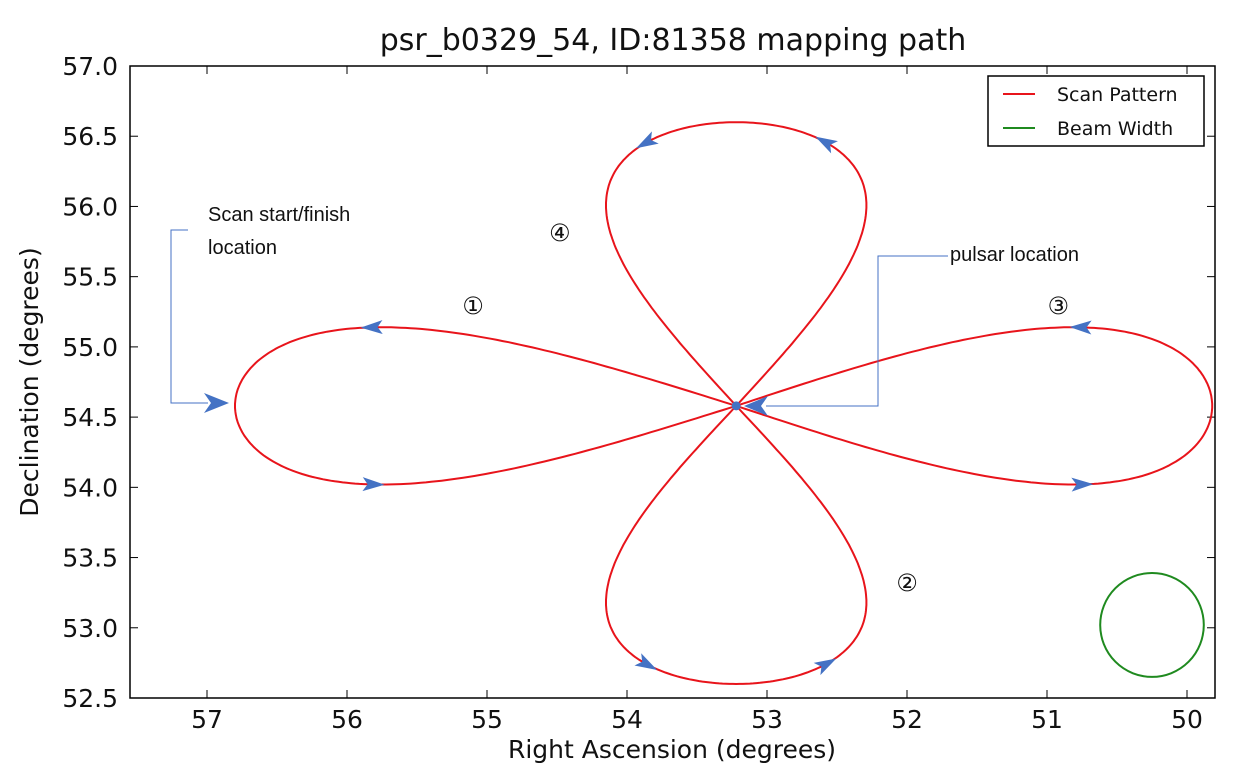 Image resolution: width=1239 pixels, height=771 pixels. Describe the element at coordinates (90, 628) in the screenshot. I see `y-tick-label: 53.0` at that location.